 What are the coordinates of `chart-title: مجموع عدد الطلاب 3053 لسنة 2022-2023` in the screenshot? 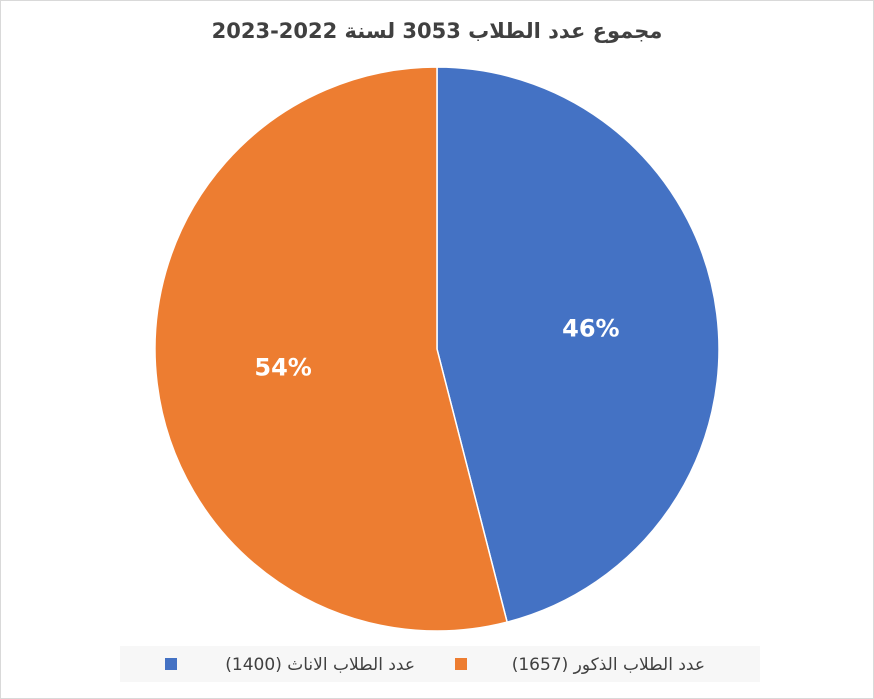 It's located at (437, 31).